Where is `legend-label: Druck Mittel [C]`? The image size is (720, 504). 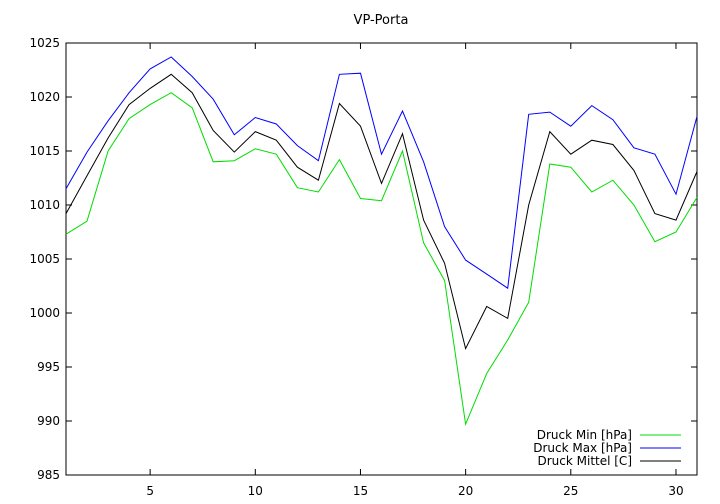 legend-label: Druck Mittel [C] is located at coordinates (584, 461).